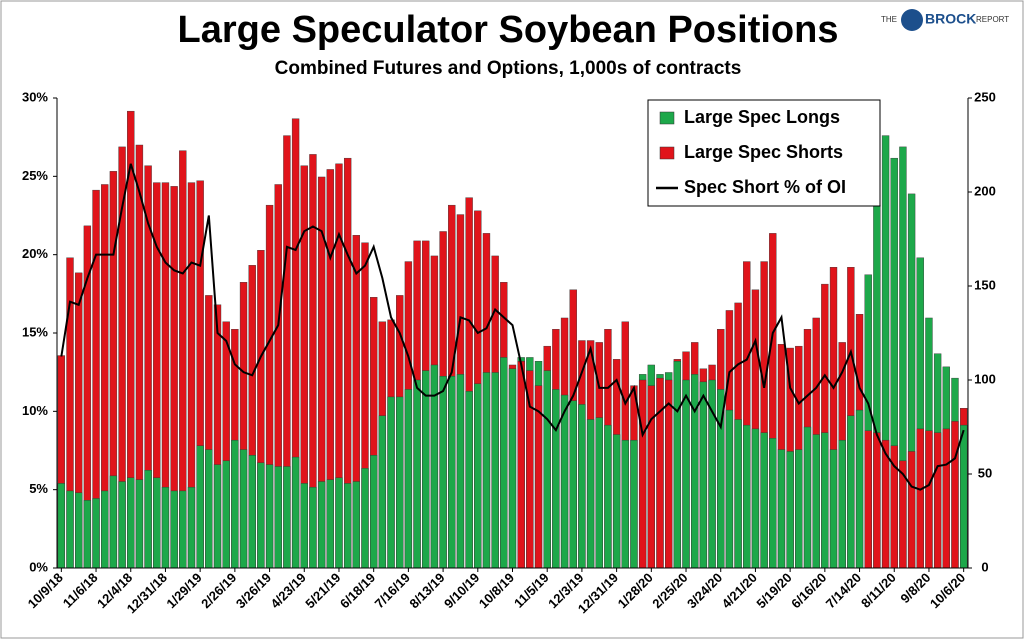  I want to click on y2-tick-label: 100, so click(985, 378).